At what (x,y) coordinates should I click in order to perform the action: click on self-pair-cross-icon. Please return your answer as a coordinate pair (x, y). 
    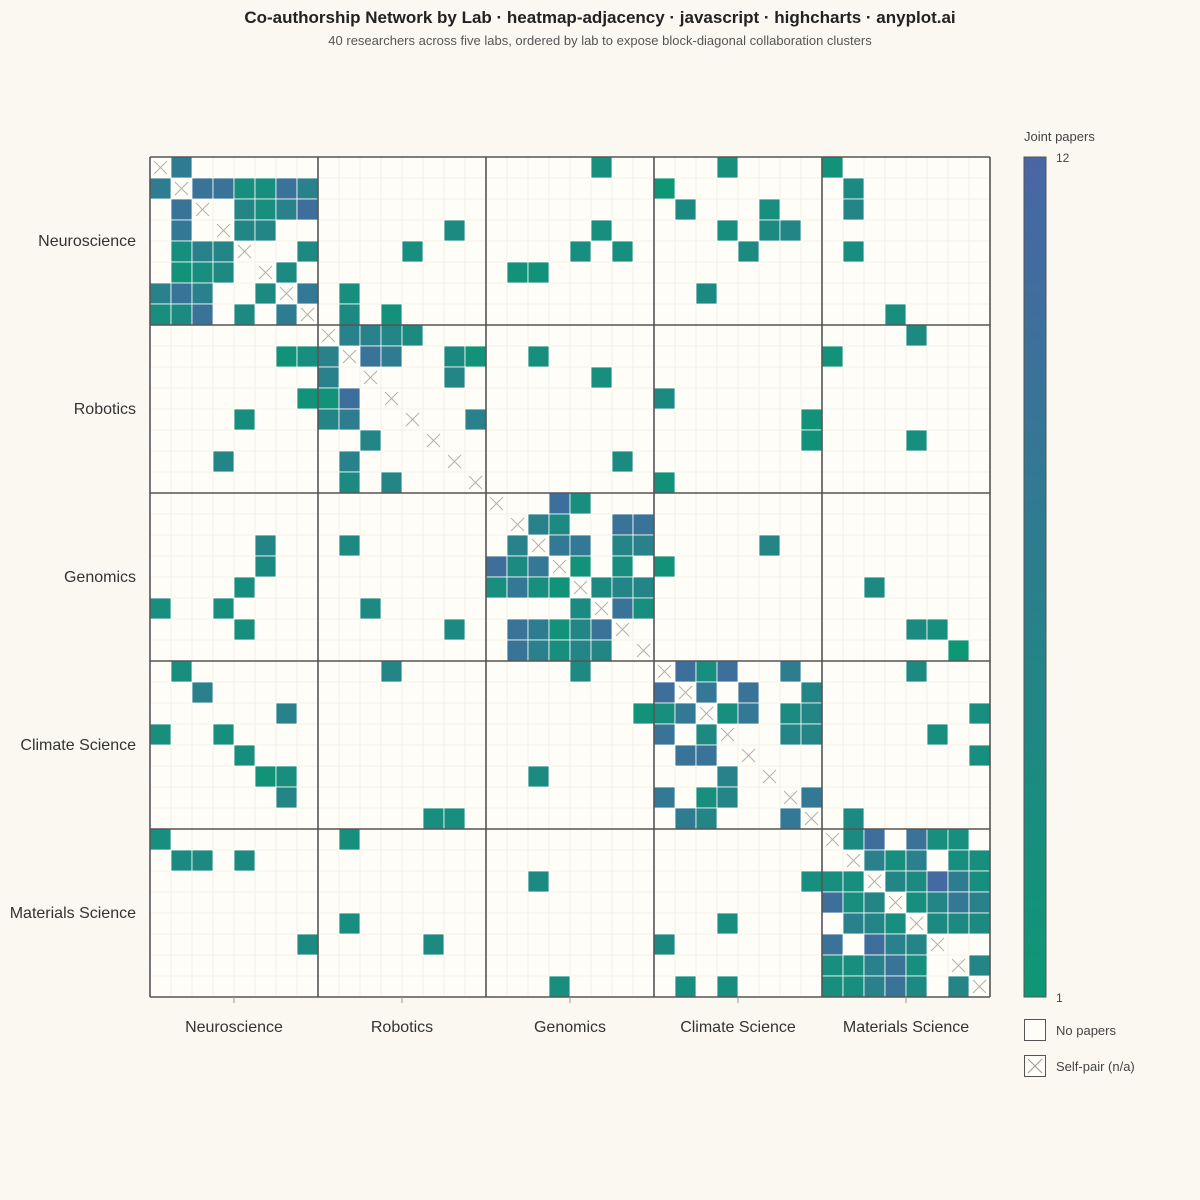
    Looking at the image, I should click on (1035, 1066).